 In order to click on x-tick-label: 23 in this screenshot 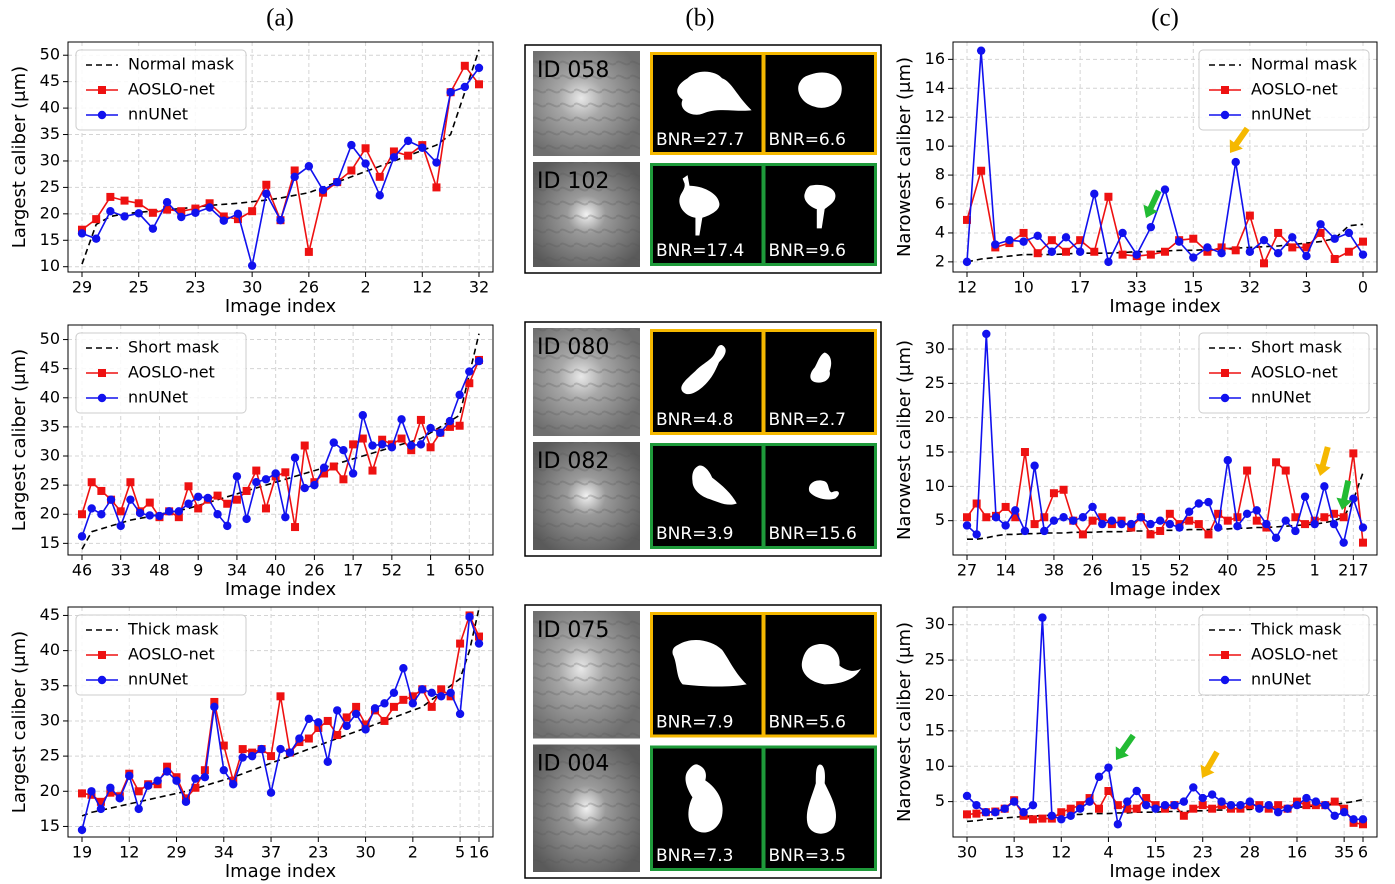, I will do `click(318, 852)`.